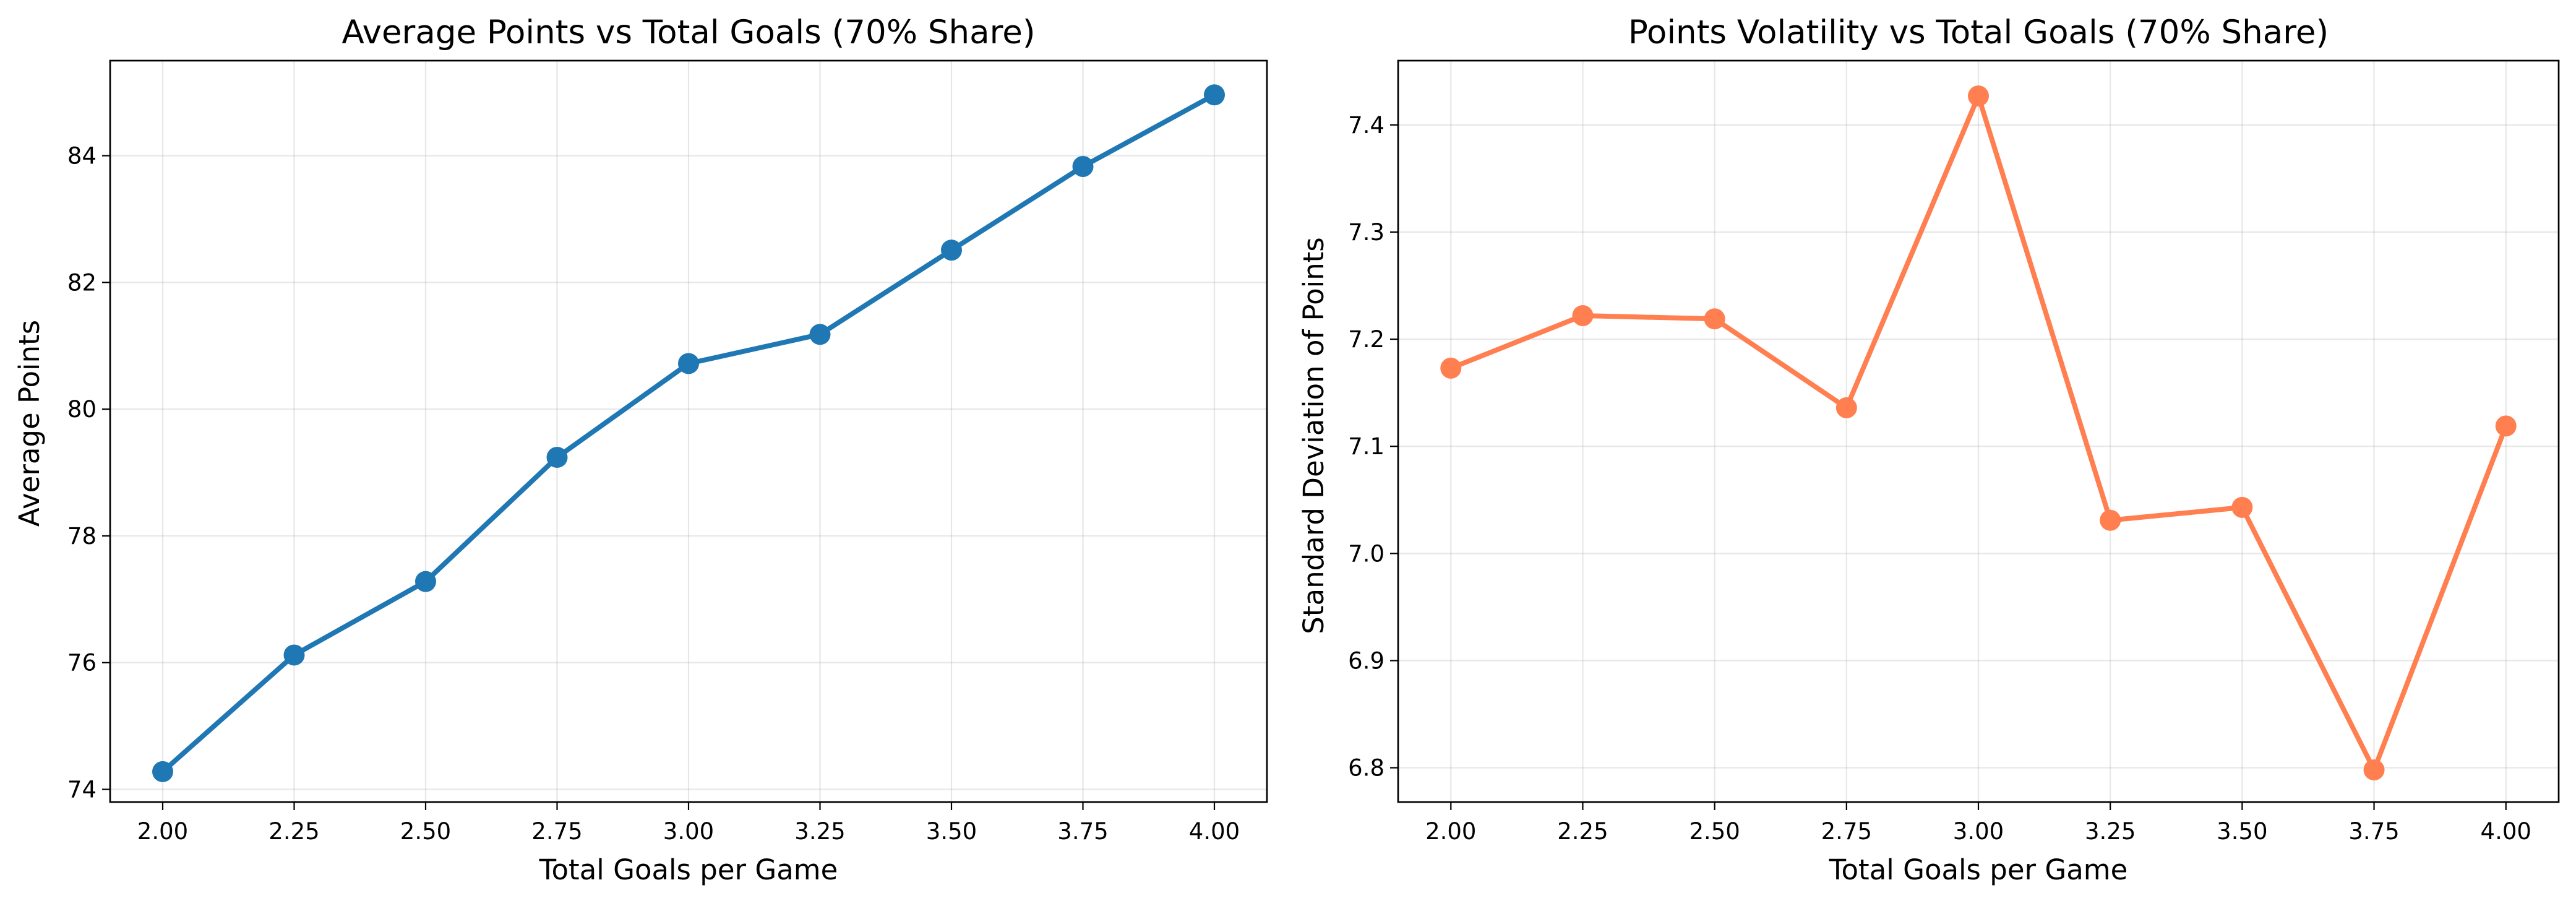 Image resolution: width=2576 pixels, height=906 pixels. What do you see at coordinates (1366, 339) in the screenshot?
I see `y-tick-label: 7.2` at bounding box center [1366, 339].